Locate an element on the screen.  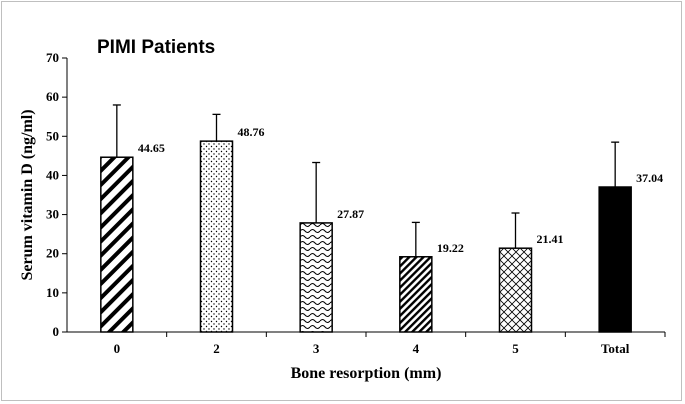
bar-total is located at coordinates (615, 259).